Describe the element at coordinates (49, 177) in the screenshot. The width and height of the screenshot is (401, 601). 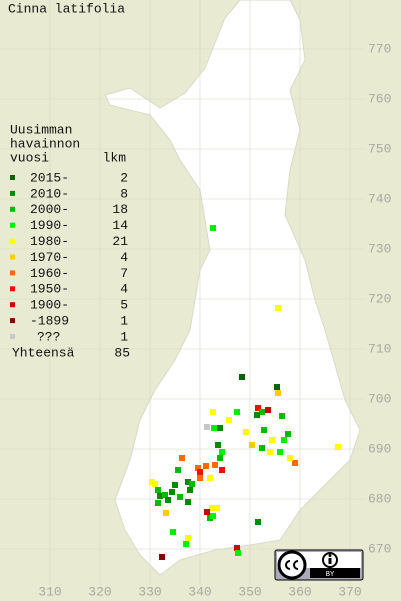
I see `legend-label: 2015-` at that location.